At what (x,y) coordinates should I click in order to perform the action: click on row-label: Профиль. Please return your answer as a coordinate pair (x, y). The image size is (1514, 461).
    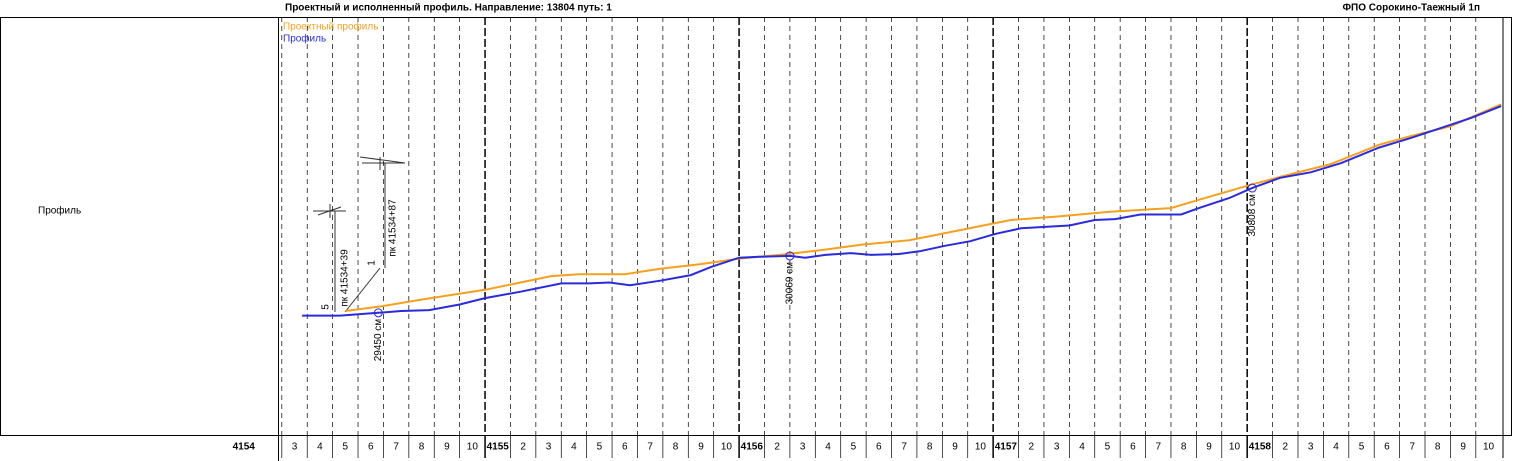
    Looking at the image, I should click on (59, 211).